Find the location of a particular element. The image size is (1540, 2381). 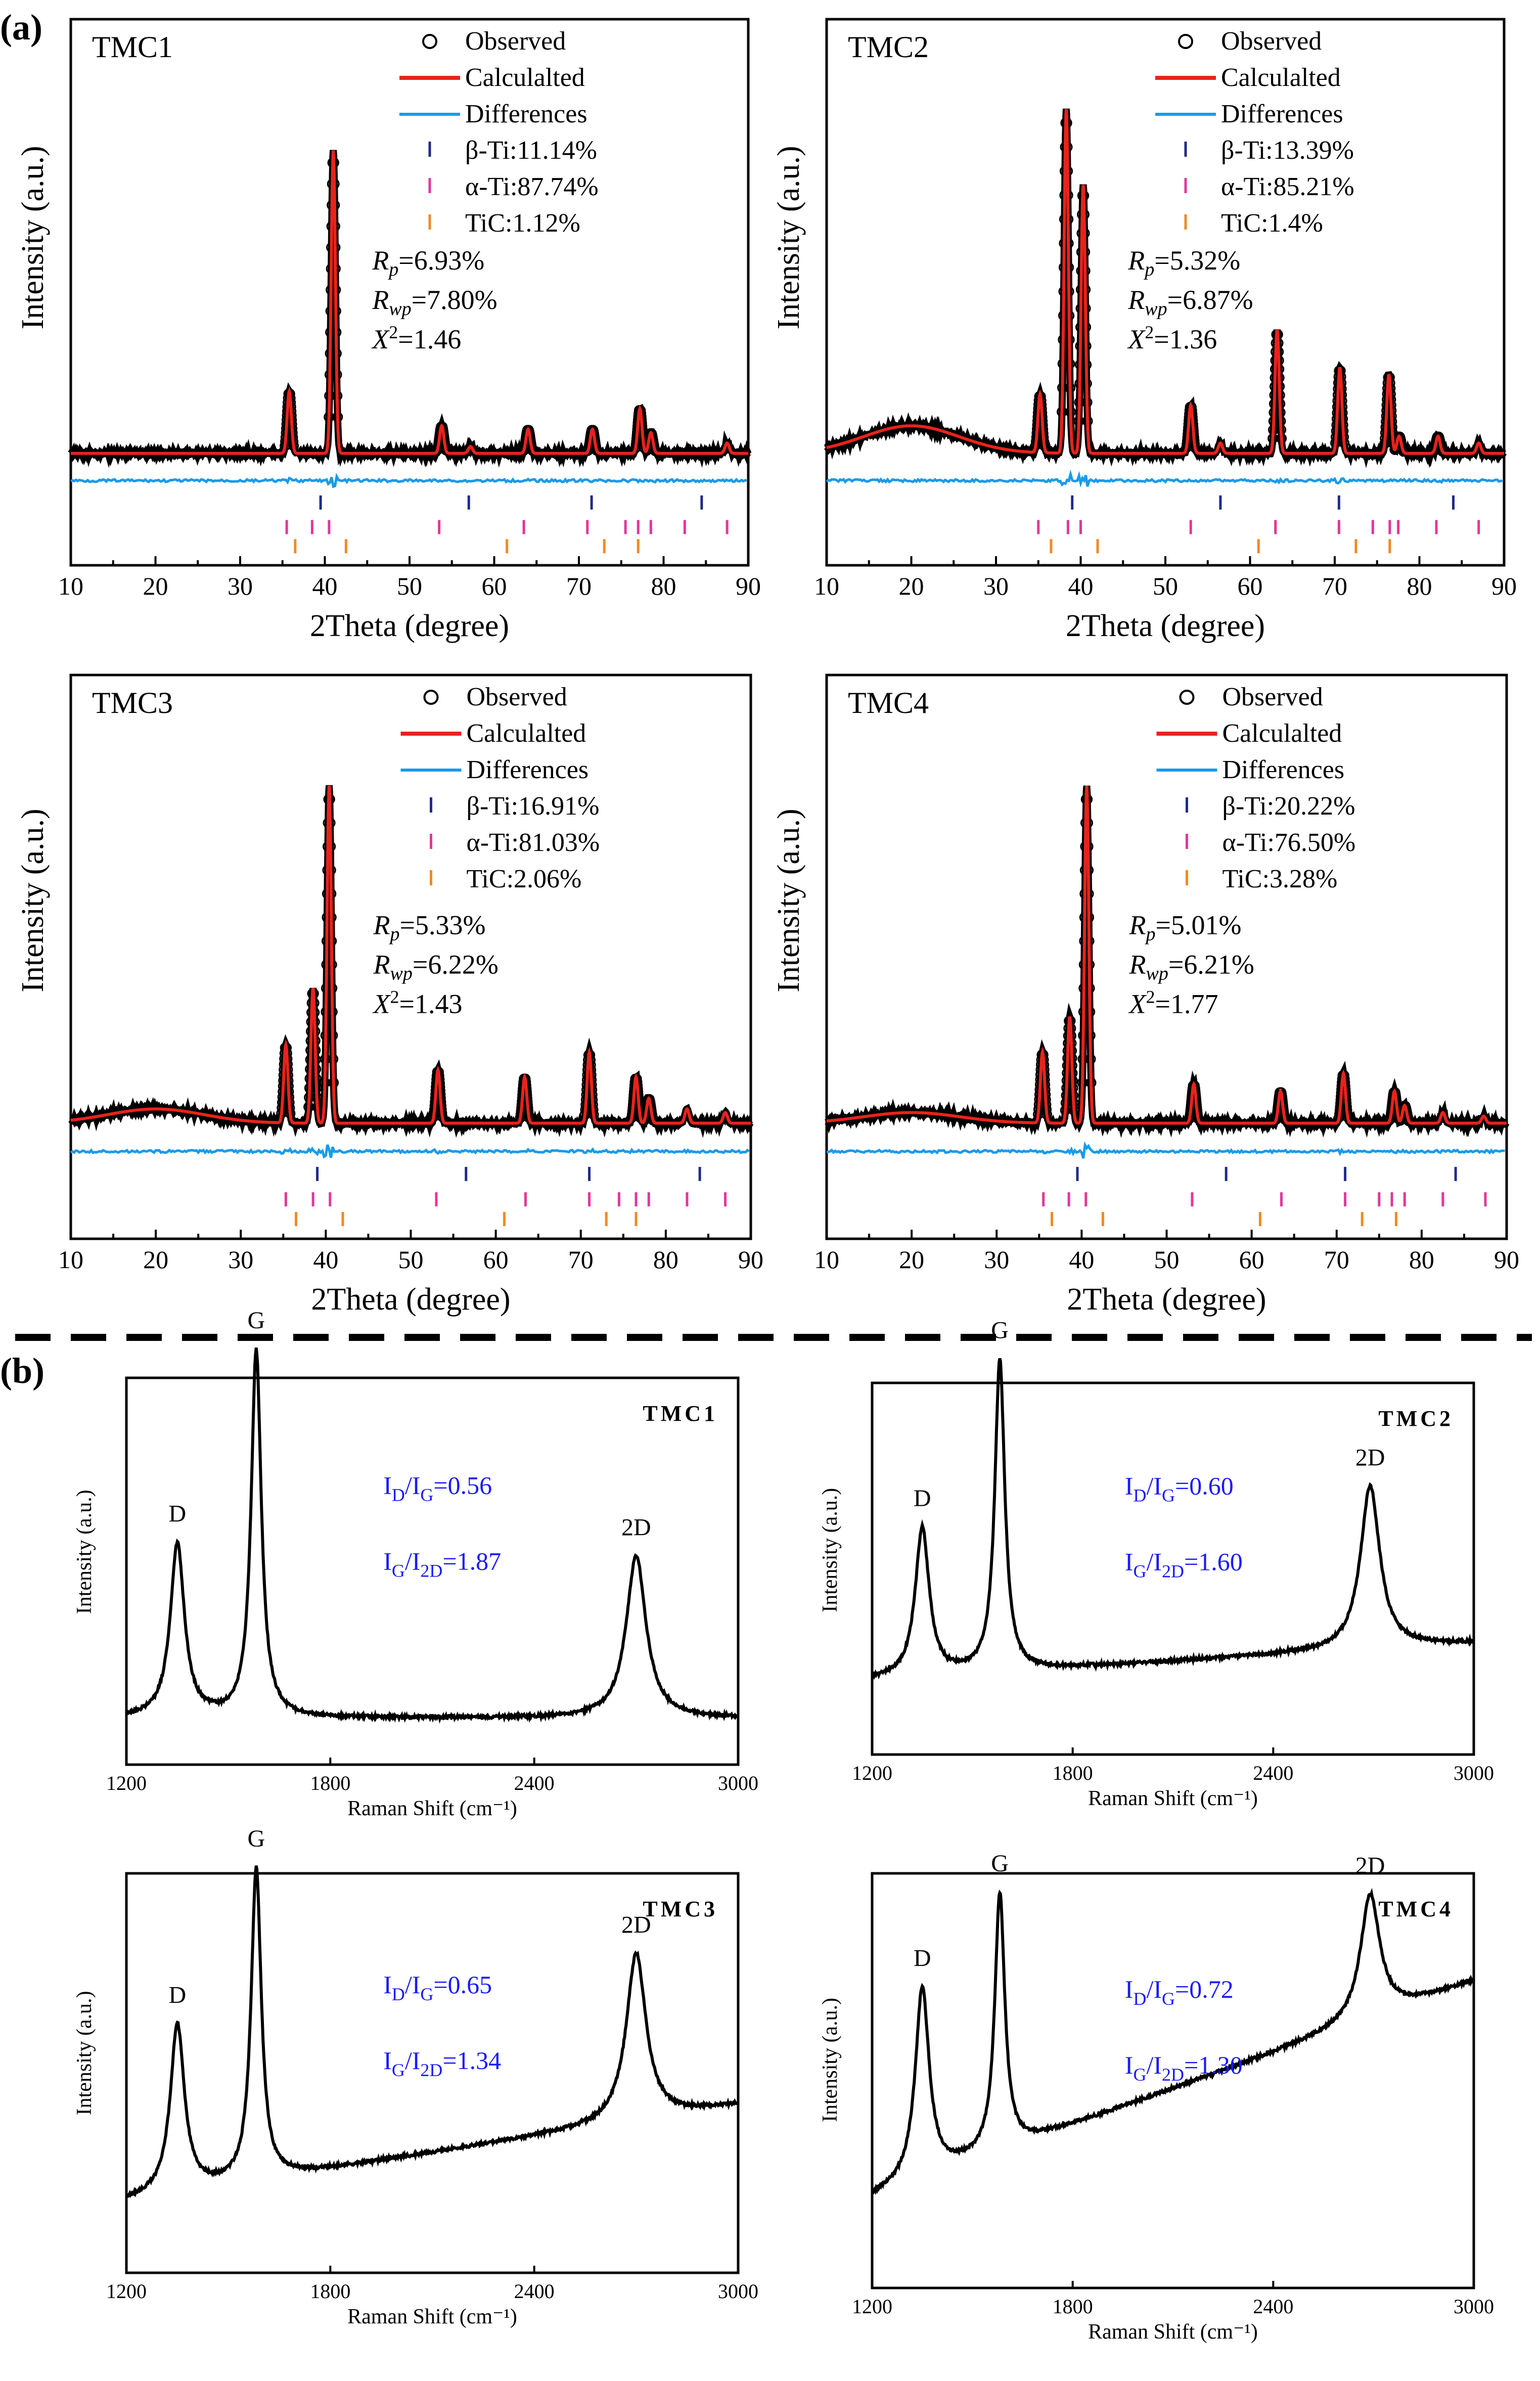

stat-chi2-symbol: X is located at coordinates (380, 339).